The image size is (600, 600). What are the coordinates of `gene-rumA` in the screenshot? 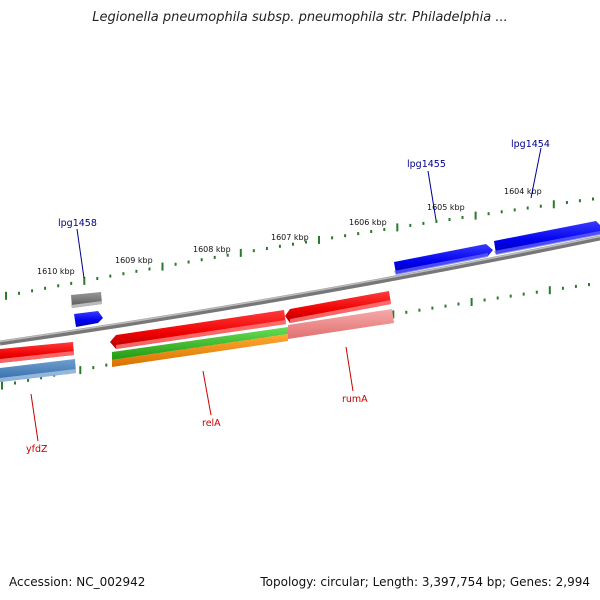 It's located at (338, 307).